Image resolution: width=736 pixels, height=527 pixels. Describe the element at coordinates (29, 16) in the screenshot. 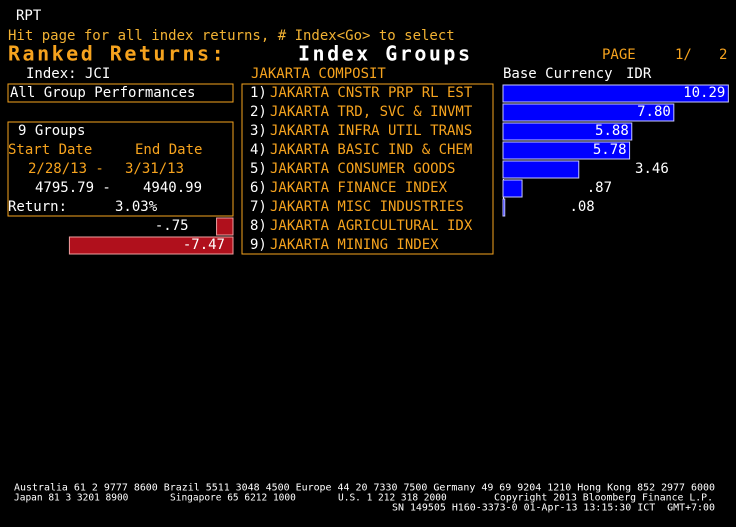

I see `screen-code: RPT` at that location.